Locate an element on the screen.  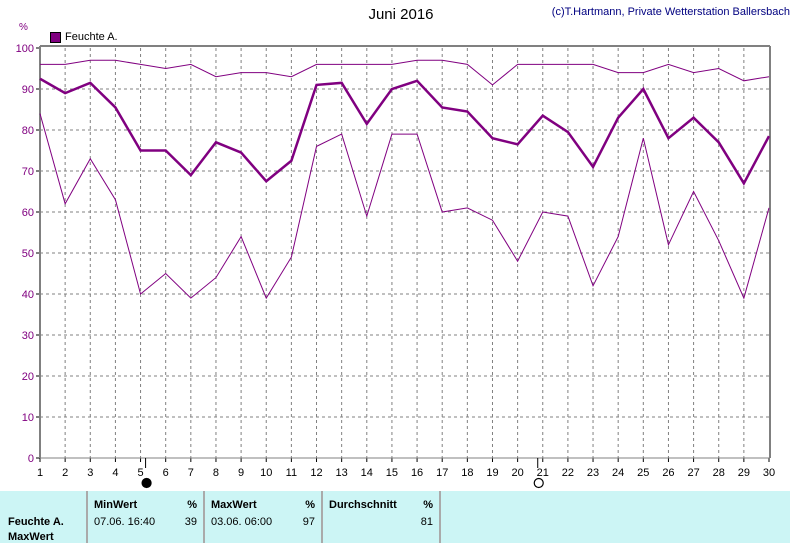
y-tick-label: 10 is located at coordinates (28, 418).